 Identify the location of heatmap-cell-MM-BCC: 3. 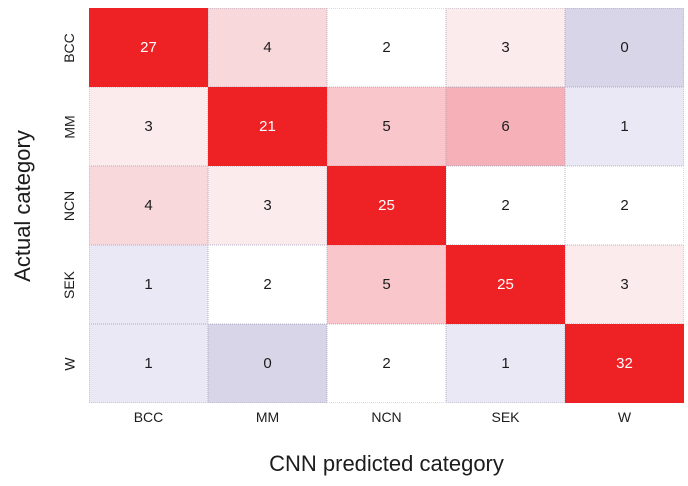
(148, 126).